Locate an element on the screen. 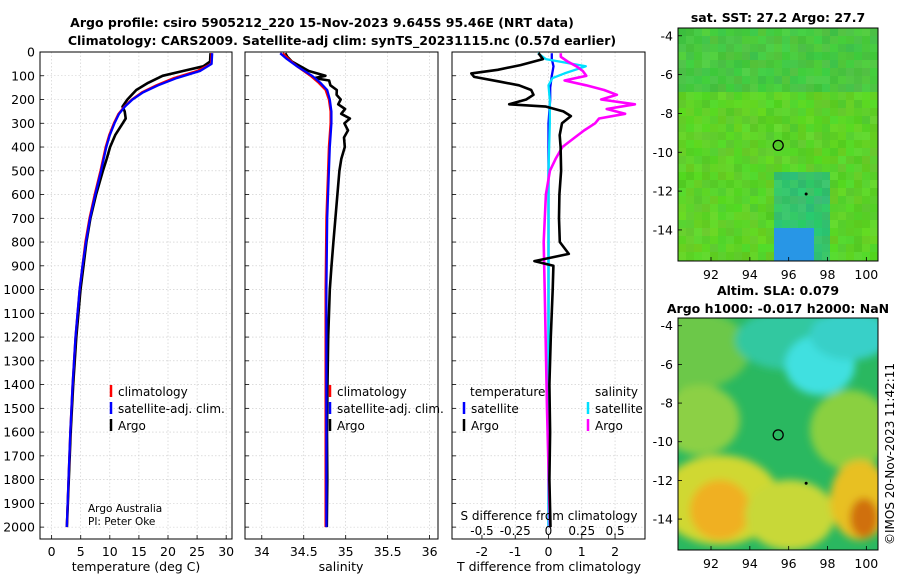 The height and width of the screenshot is (580, 900). salinity-xlabel: salinity is located at coordinates (341, 566).